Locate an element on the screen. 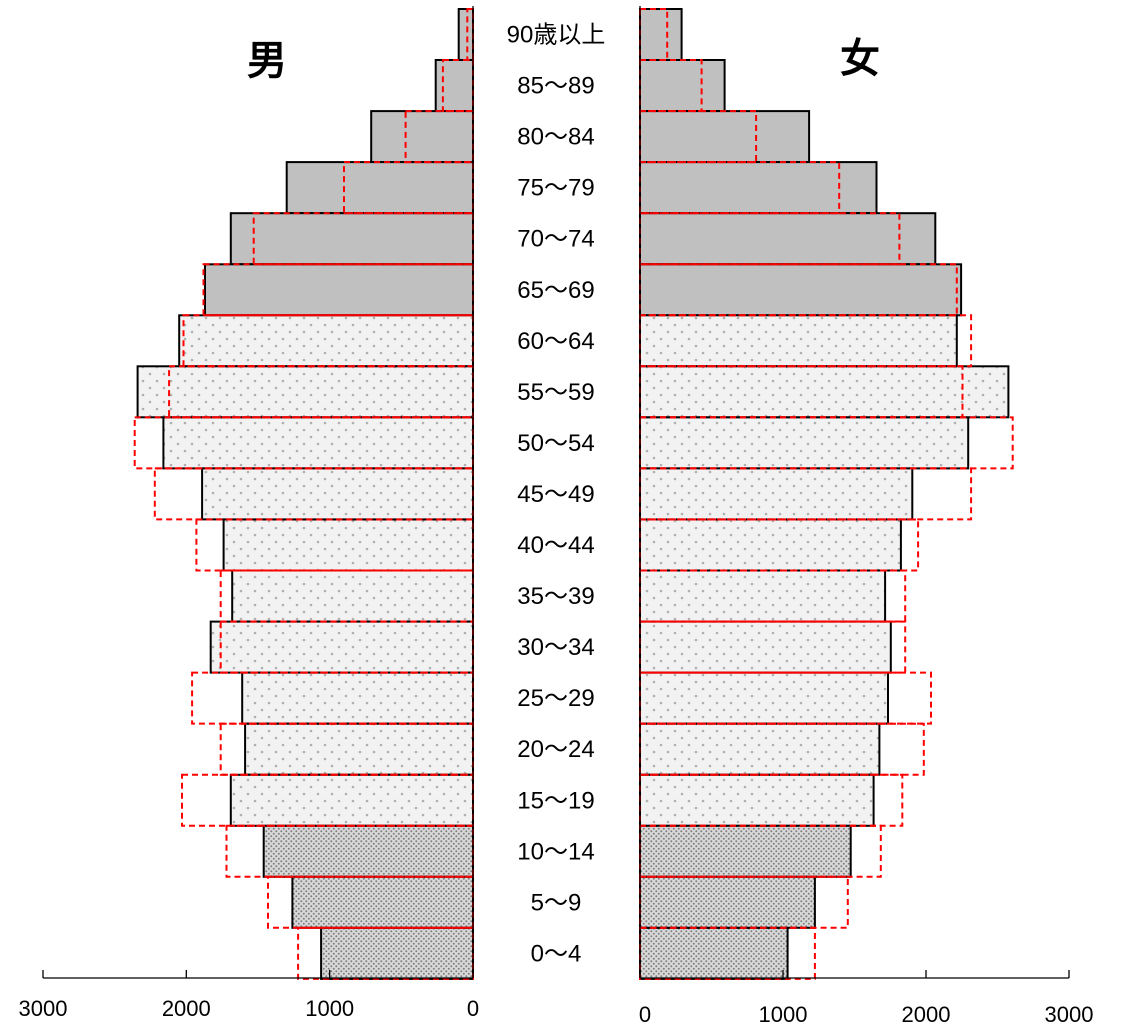 This screenshot has width=1124, height=1036. male-tick-label-0: 3000 is located at coordinates (43, 1008).